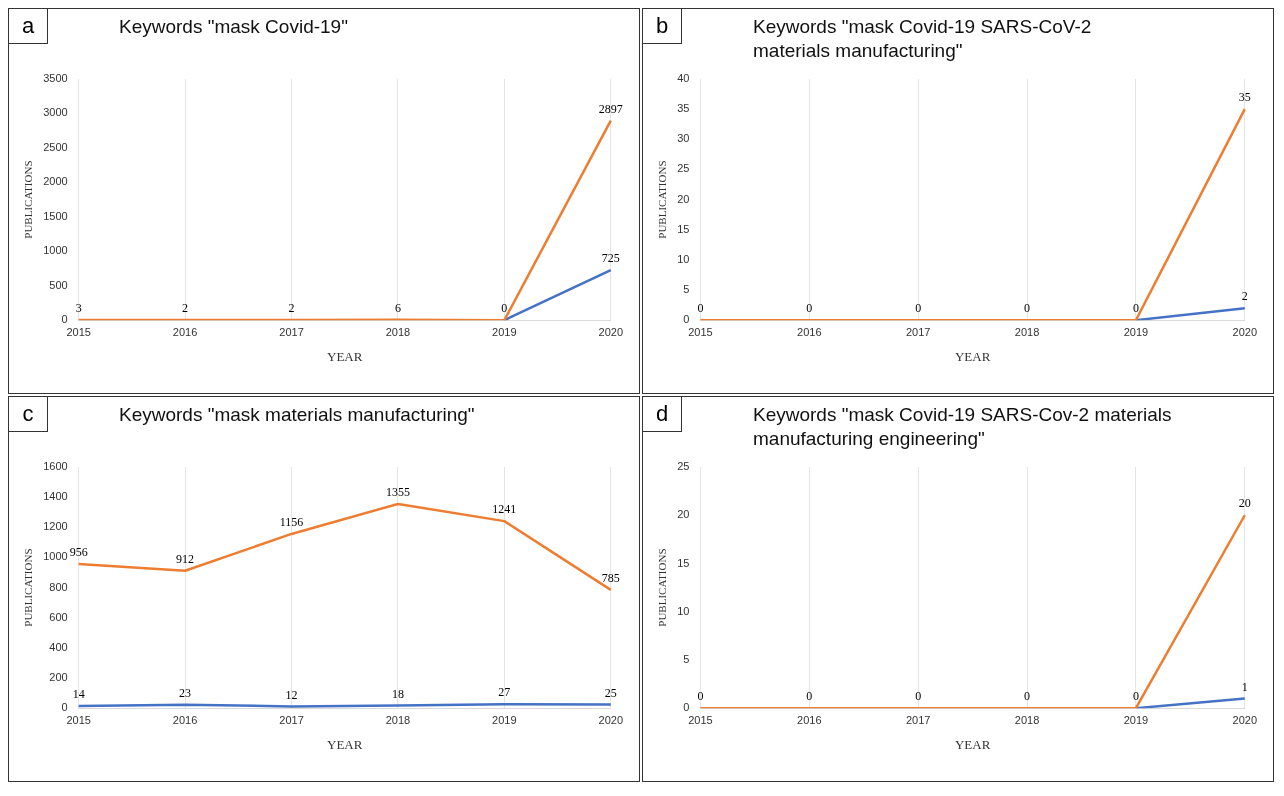  What do you see at coordinates (1244, 97) in the screenshot?
I see `data-label: 35` at bounding box center [1244, 97].